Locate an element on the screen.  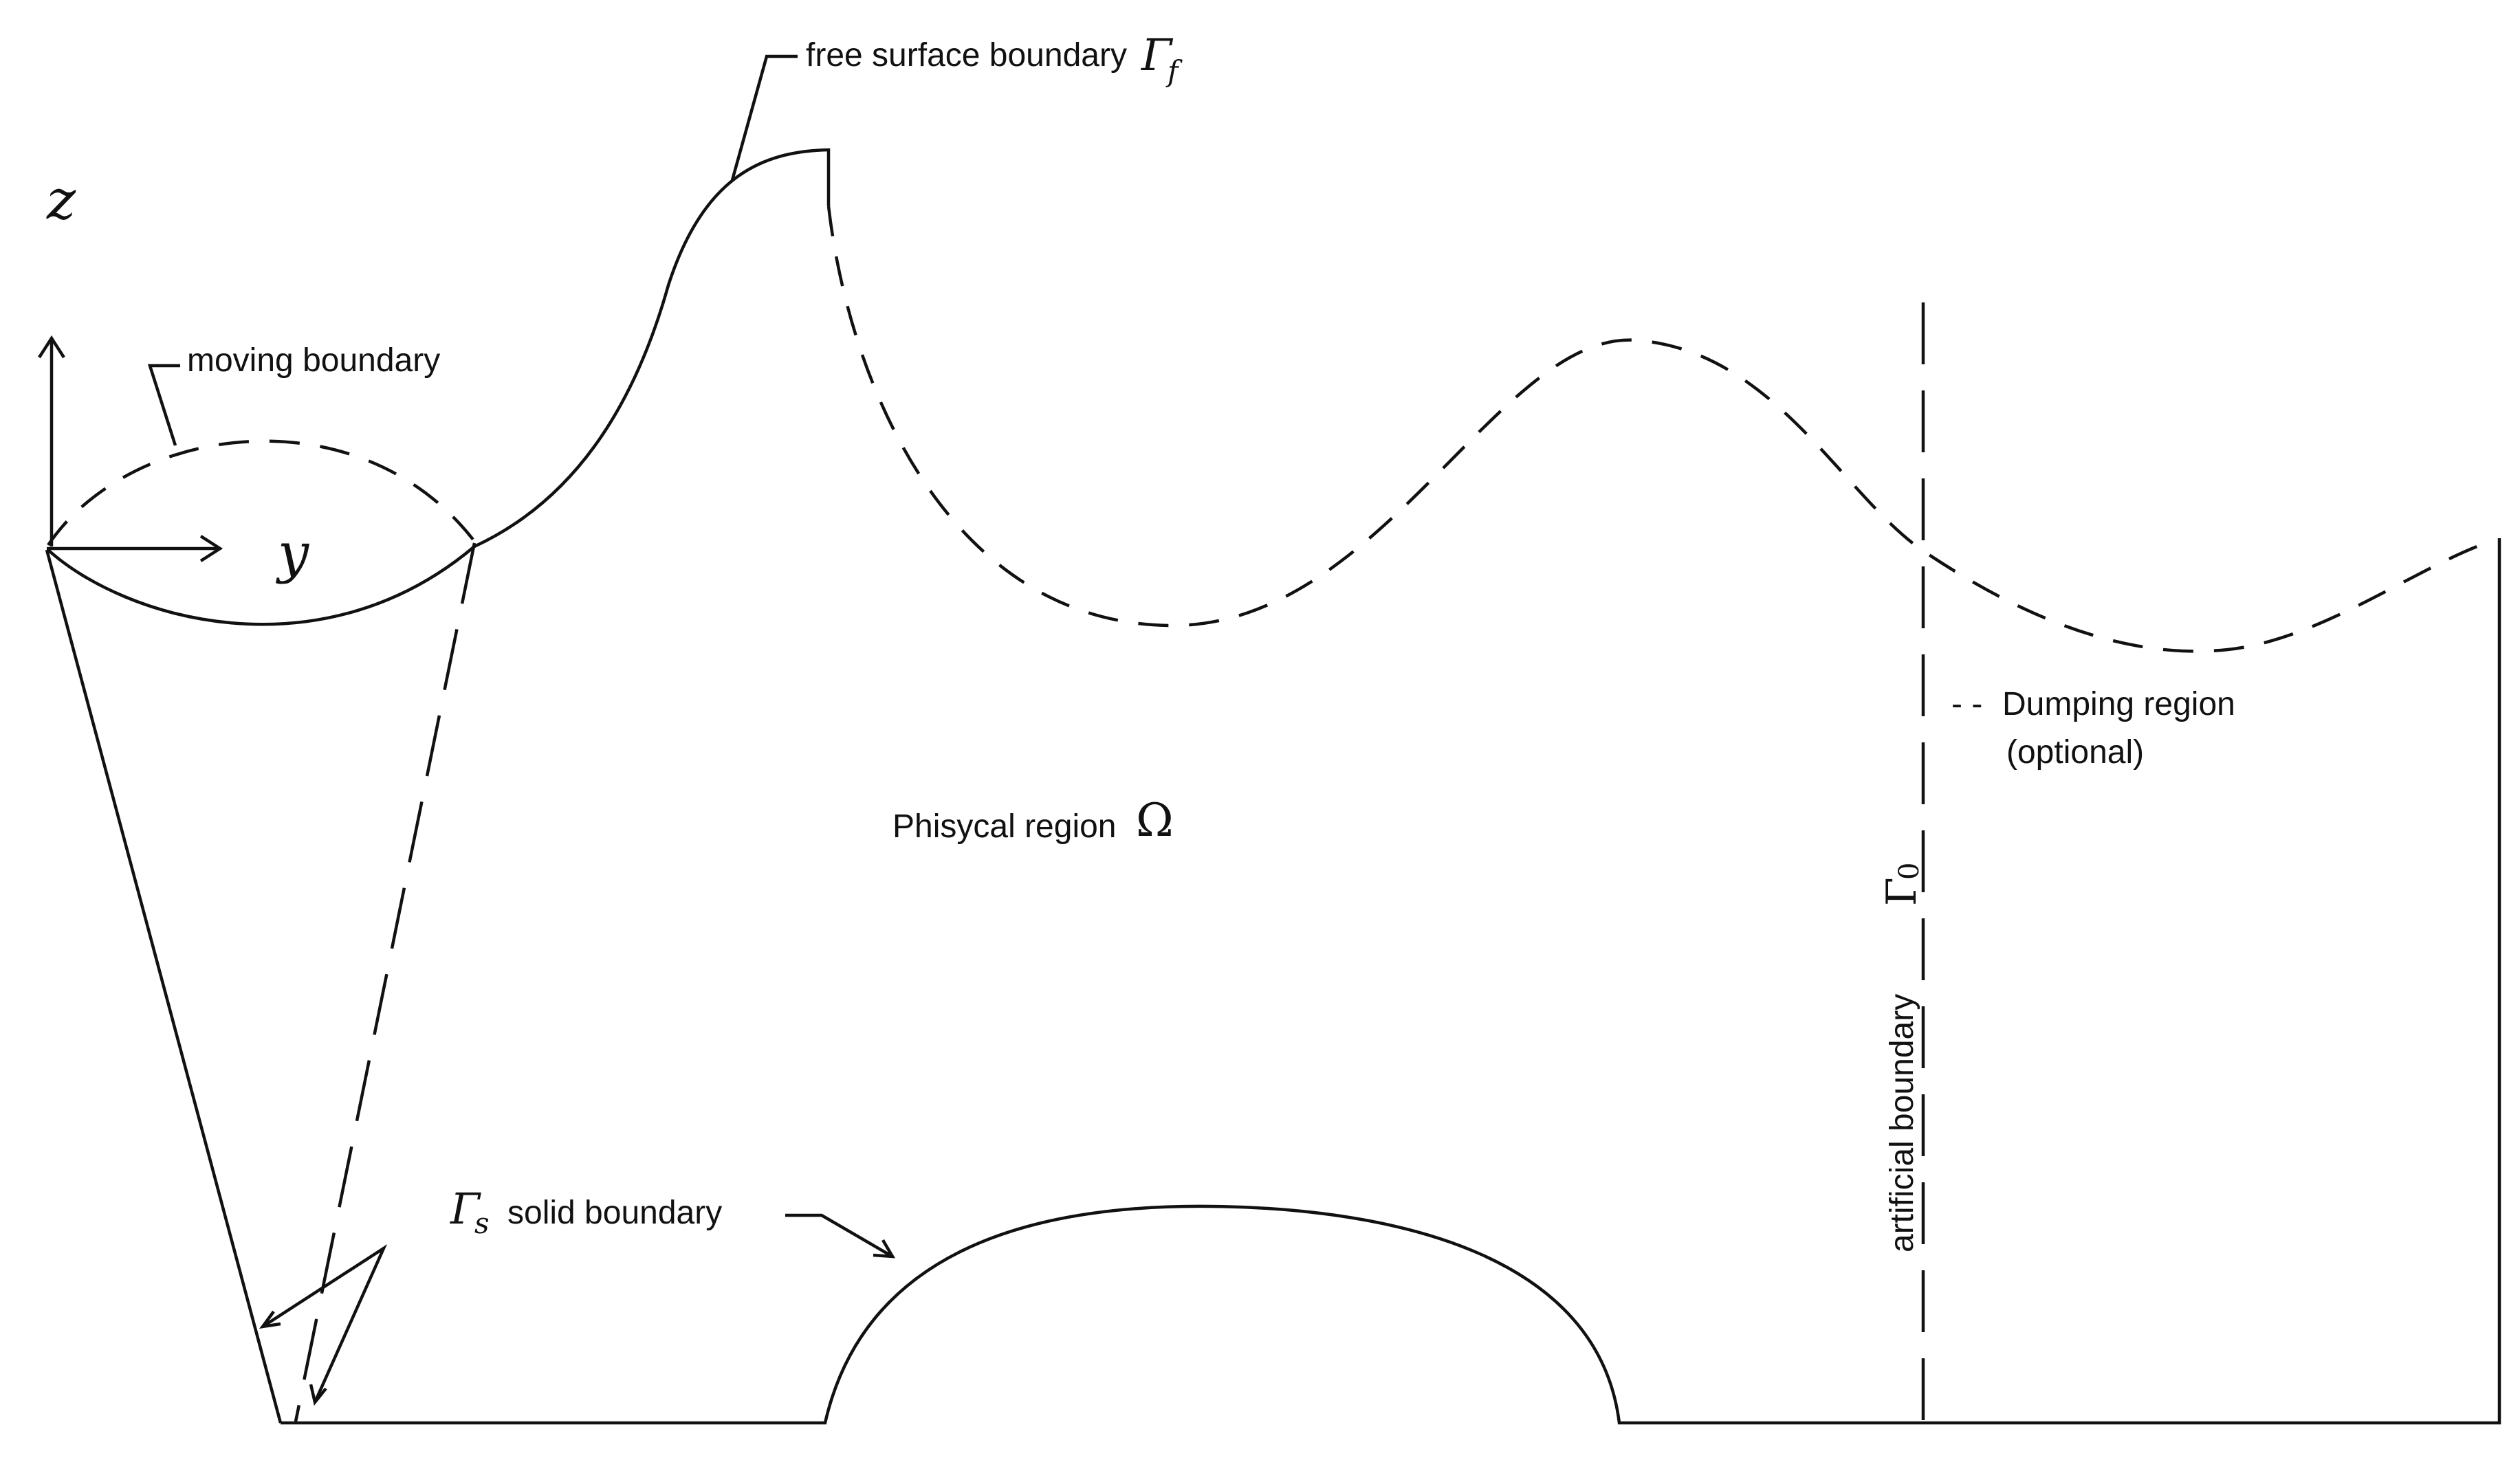
solid-boundary-symbol: Γ is located at coordinates (466, 1209).